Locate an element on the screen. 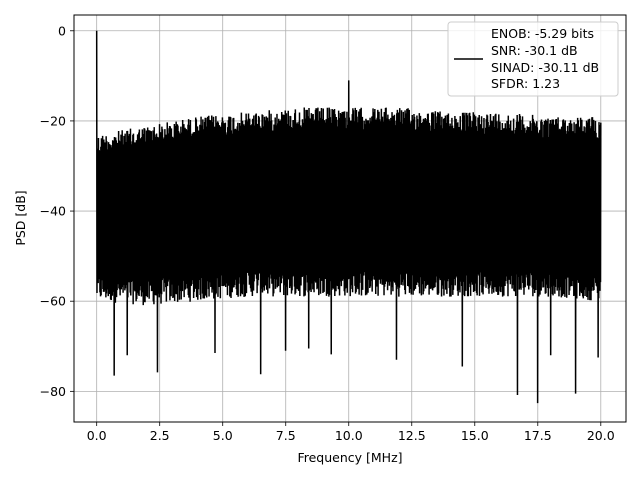 This screenshot has height=480, width=640. x-tick-label: 5.0 is located at coordinates (223, 435).